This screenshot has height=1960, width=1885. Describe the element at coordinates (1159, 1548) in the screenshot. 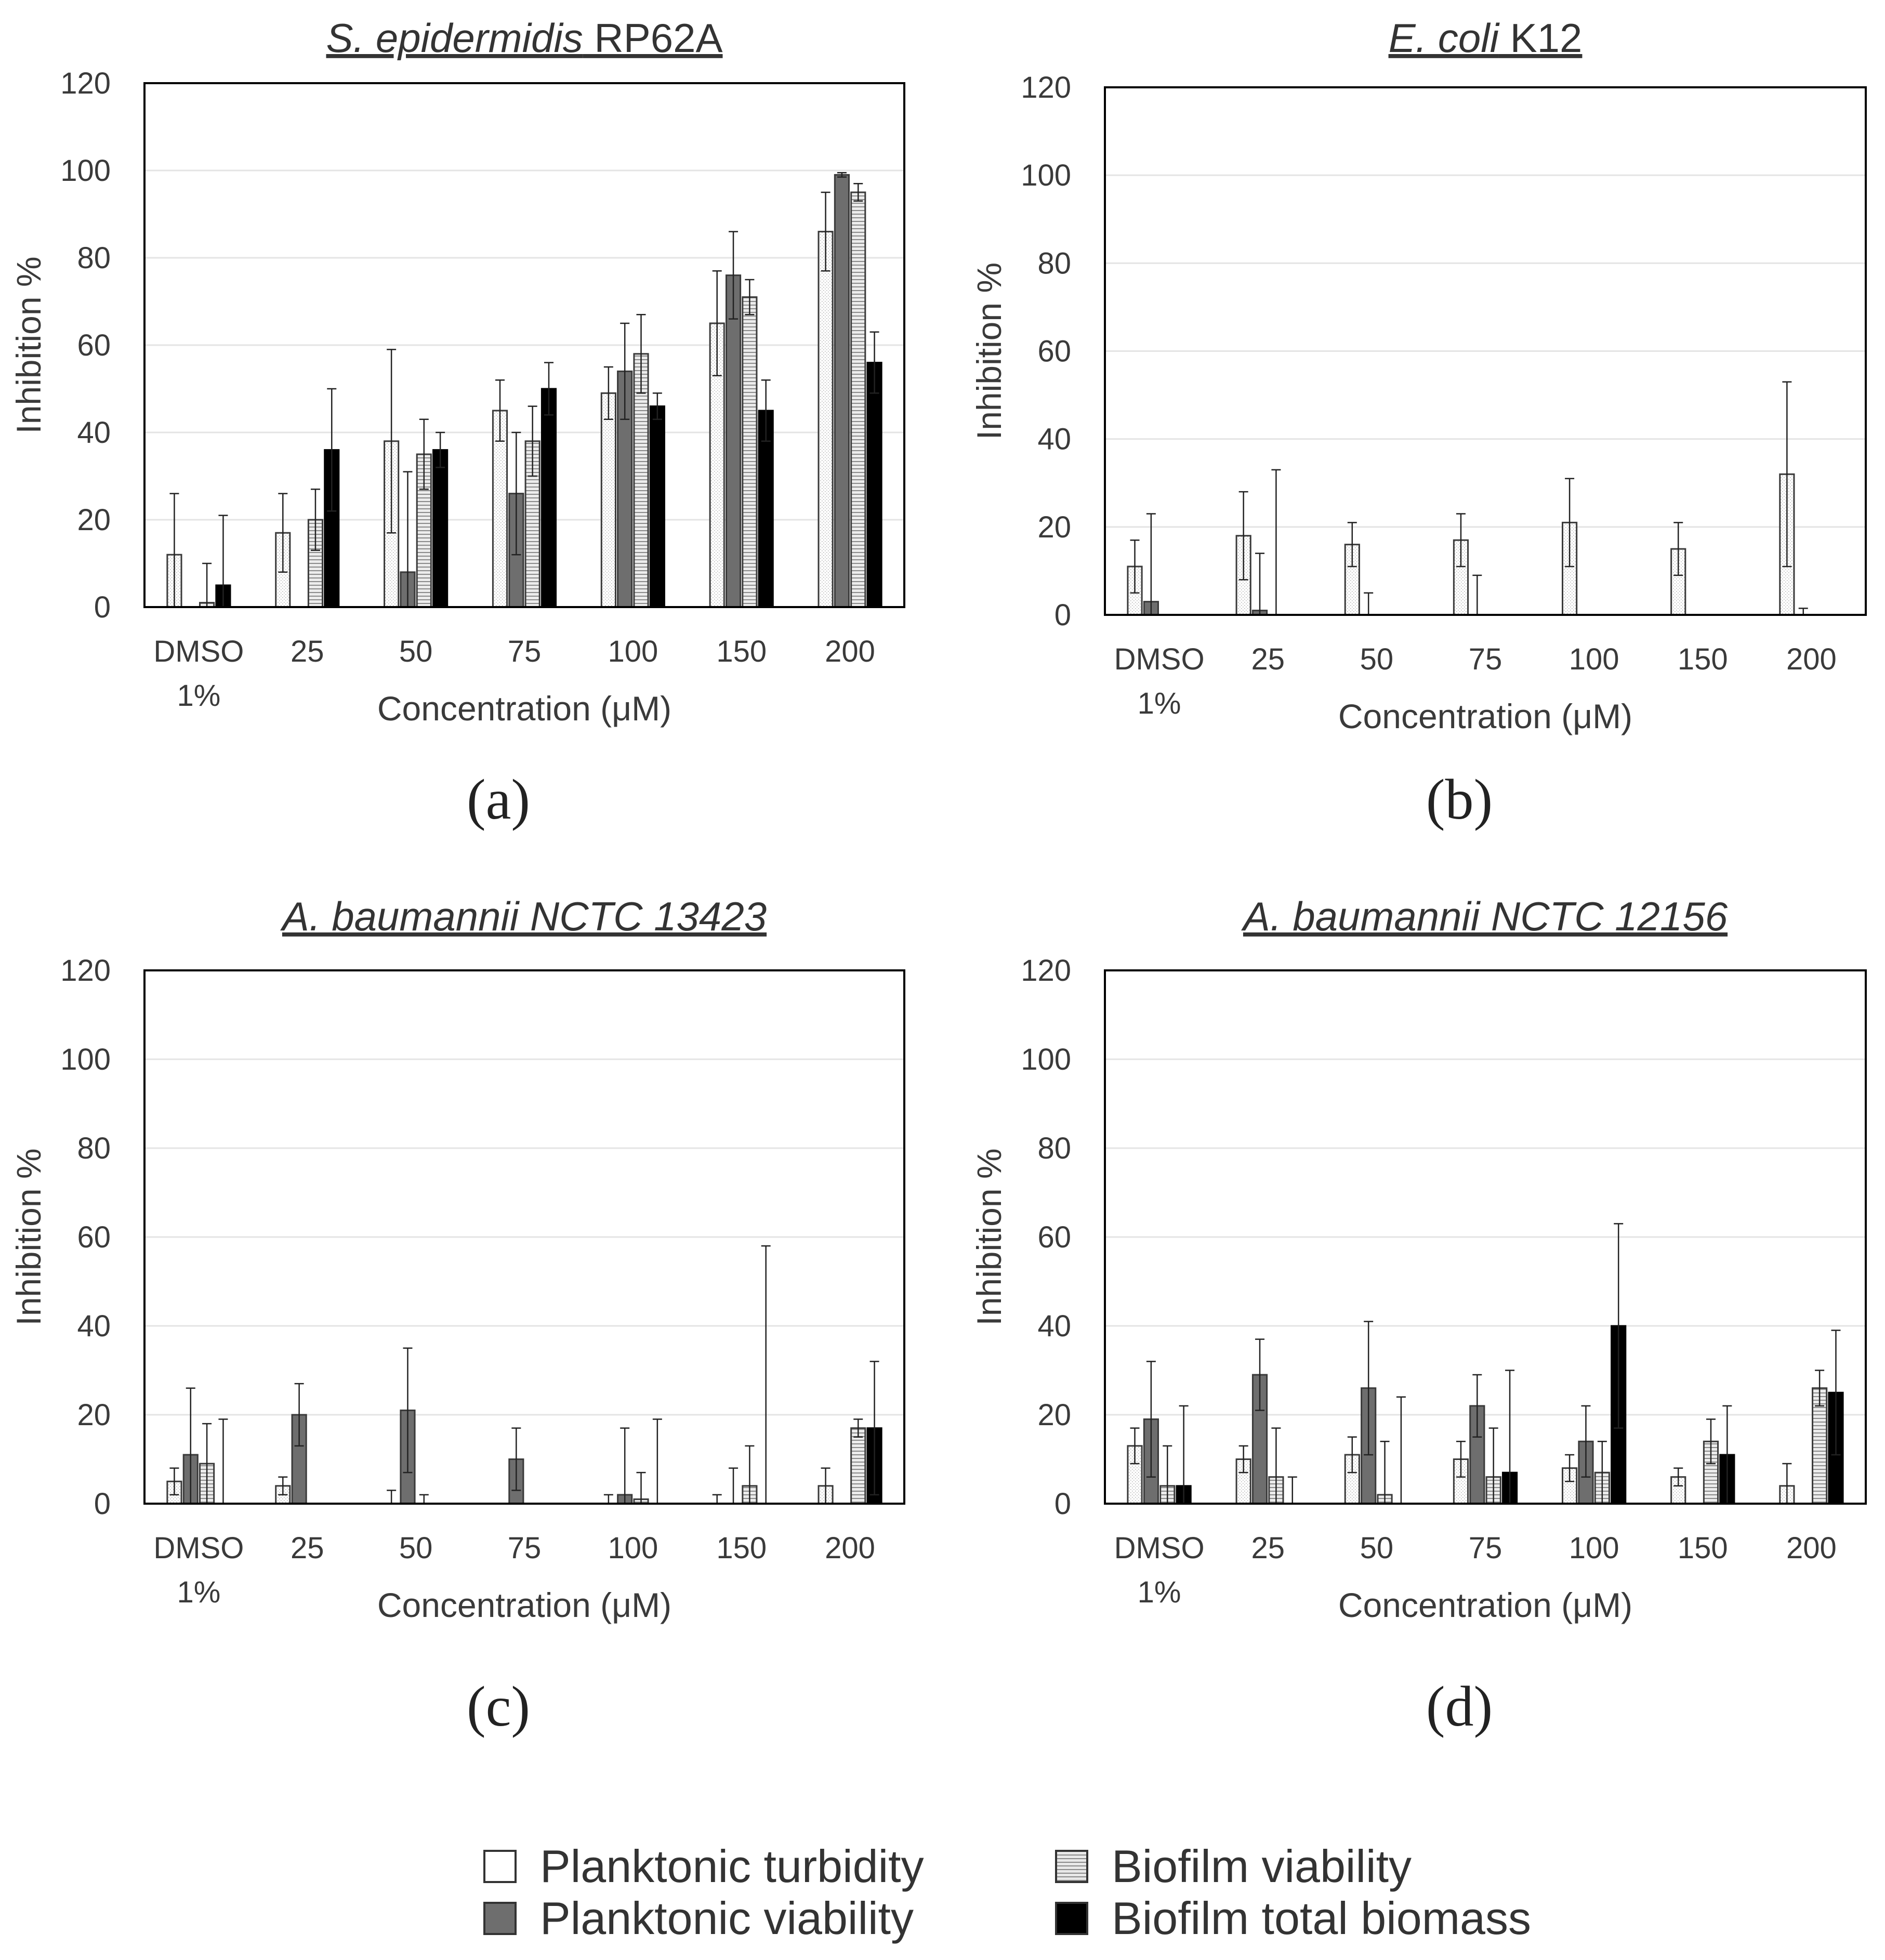

I see `panel-d-xtick-label: DMSO` at that location.